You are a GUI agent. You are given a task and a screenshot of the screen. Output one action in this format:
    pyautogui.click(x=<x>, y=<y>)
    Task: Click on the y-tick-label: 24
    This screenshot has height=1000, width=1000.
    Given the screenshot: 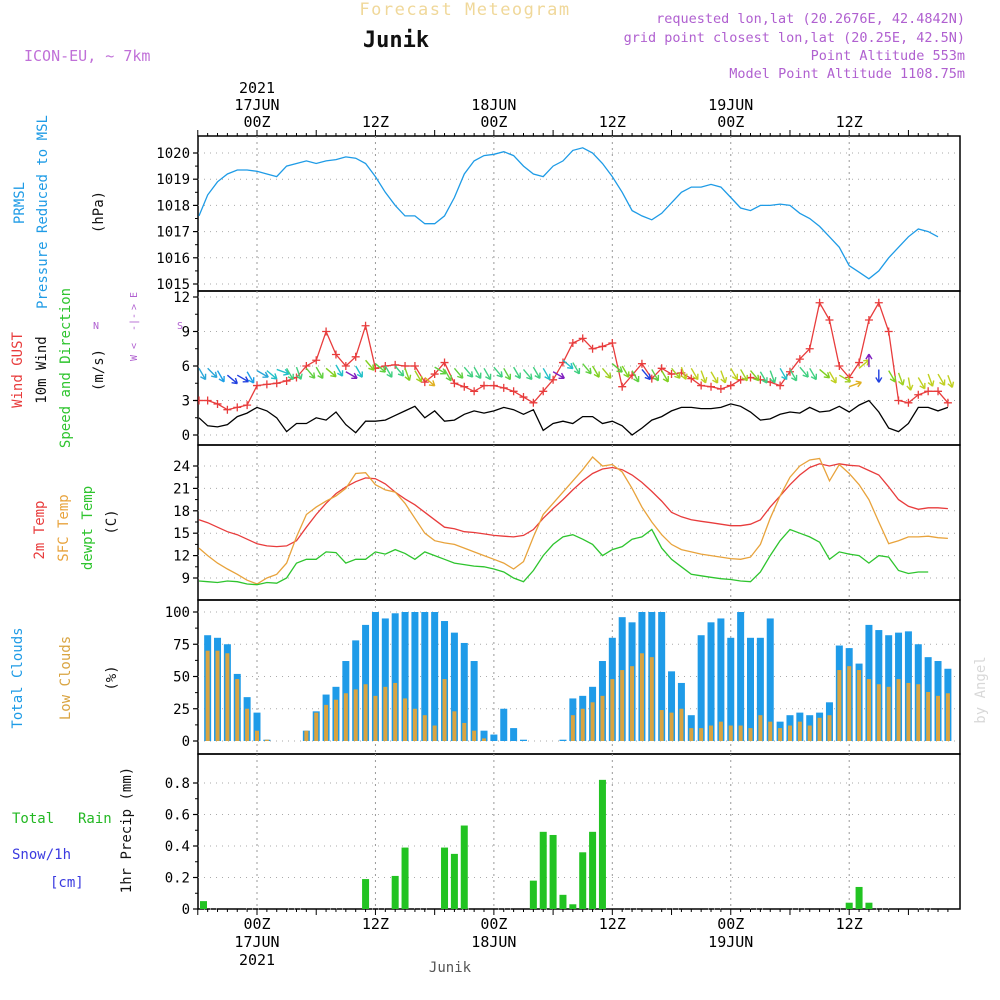 What is the action you would take?
    pyautogui.click(x=181, y=467)
    